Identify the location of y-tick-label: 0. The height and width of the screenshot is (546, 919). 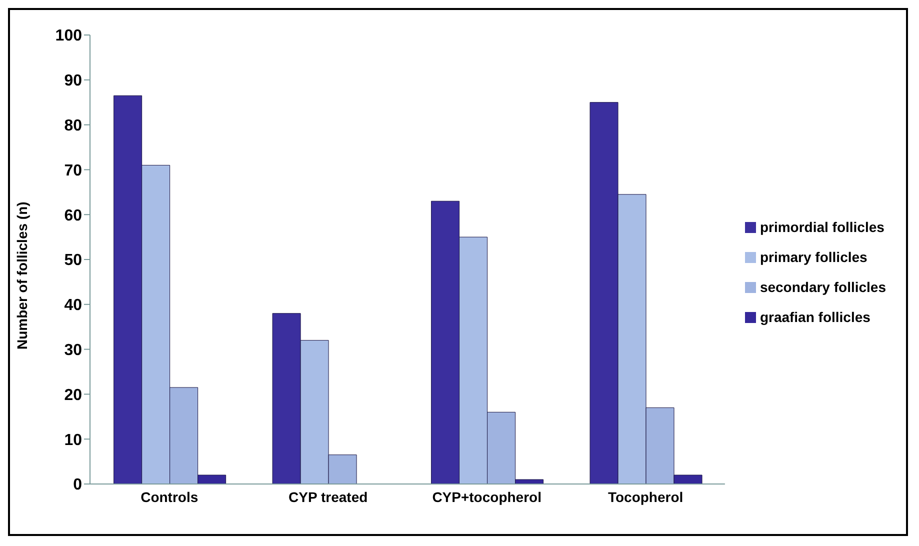
(77, 485).